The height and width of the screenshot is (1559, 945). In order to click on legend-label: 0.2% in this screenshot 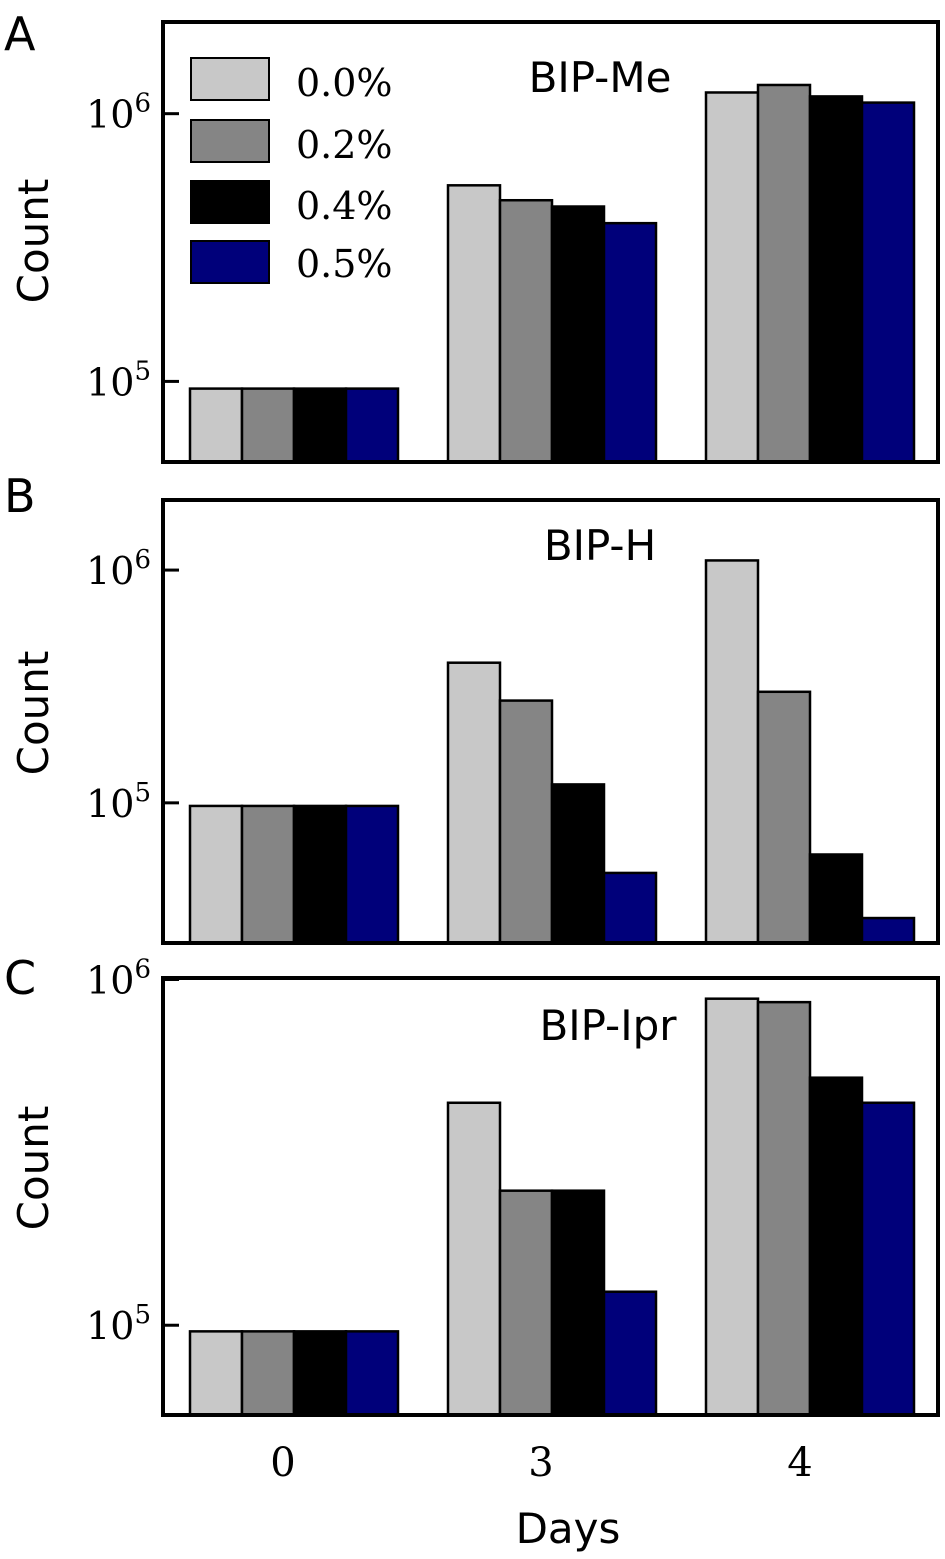, I will do `click(344, 145)`.